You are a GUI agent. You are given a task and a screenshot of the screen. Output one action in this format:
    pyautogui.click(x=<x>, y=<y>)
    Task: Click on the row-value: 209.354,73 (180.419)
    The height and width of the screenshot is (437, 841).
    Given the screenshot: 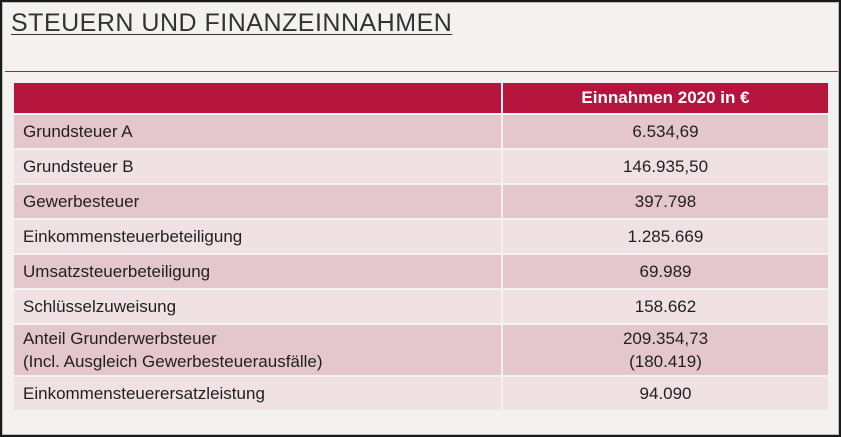 What is the action you would take?
    pyautogui.click(x=665, y=351)
    